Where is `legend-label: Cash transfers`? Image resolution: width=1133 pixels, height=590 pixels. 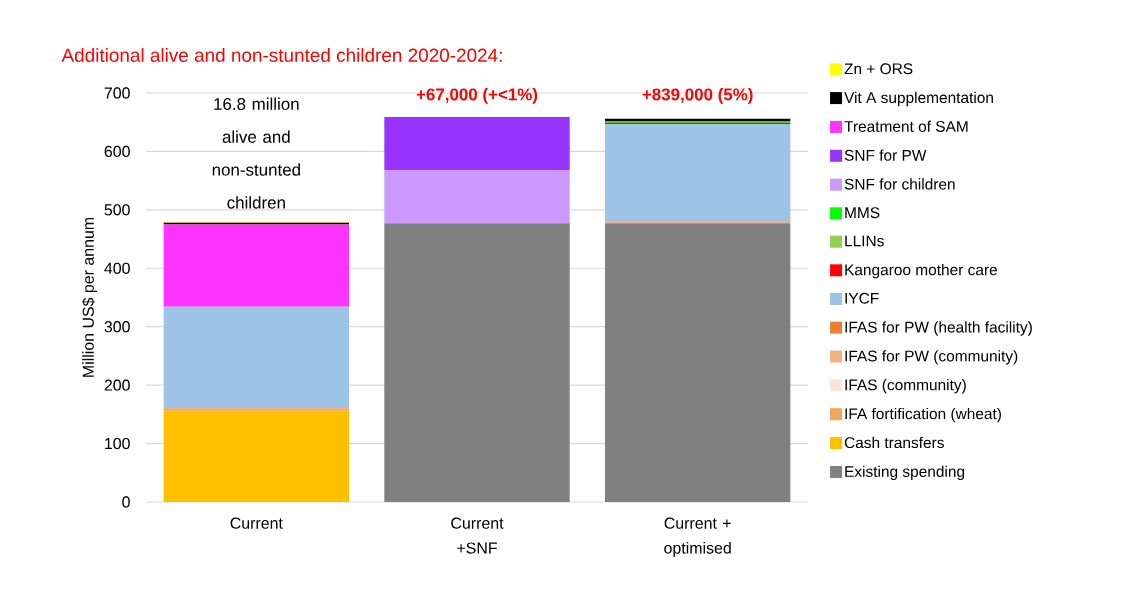 legend-label: Cash transfers is located at coordinates (894, 442).